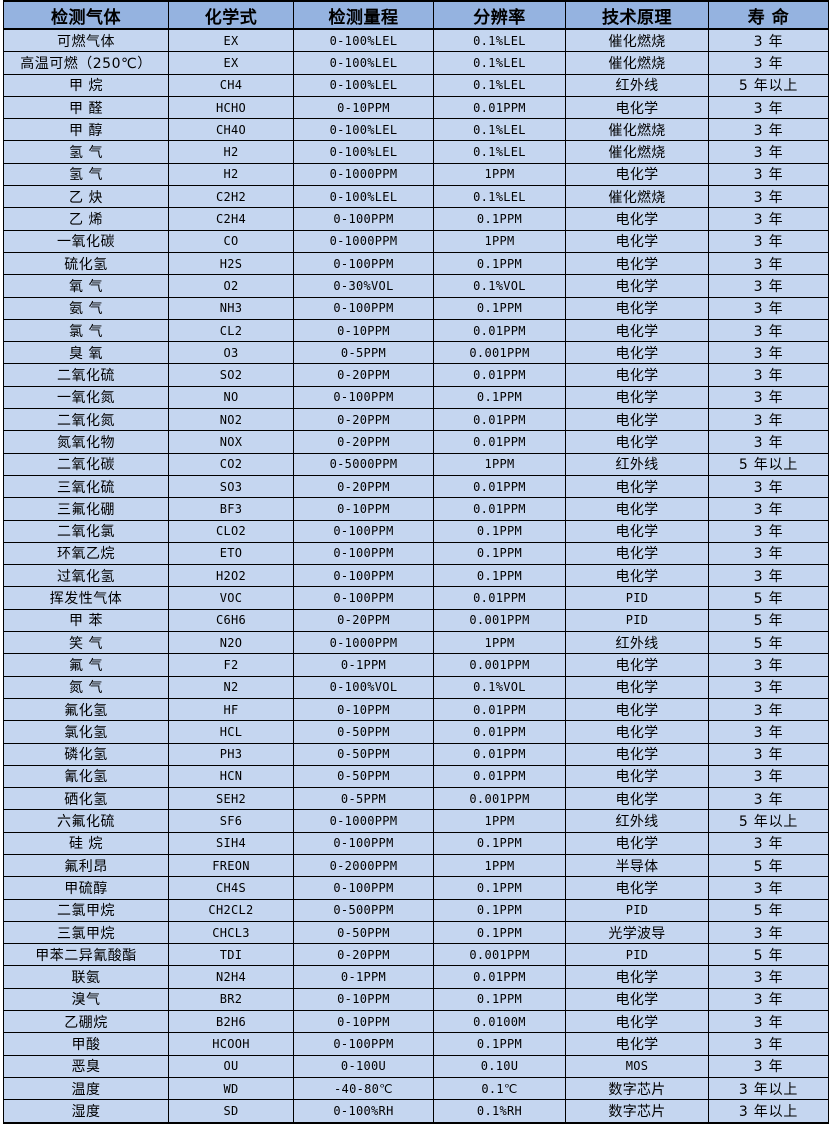 This screenshot has width=831, height=1124. I want to click on cell-gas: 臭 氧, so click(86, 353).